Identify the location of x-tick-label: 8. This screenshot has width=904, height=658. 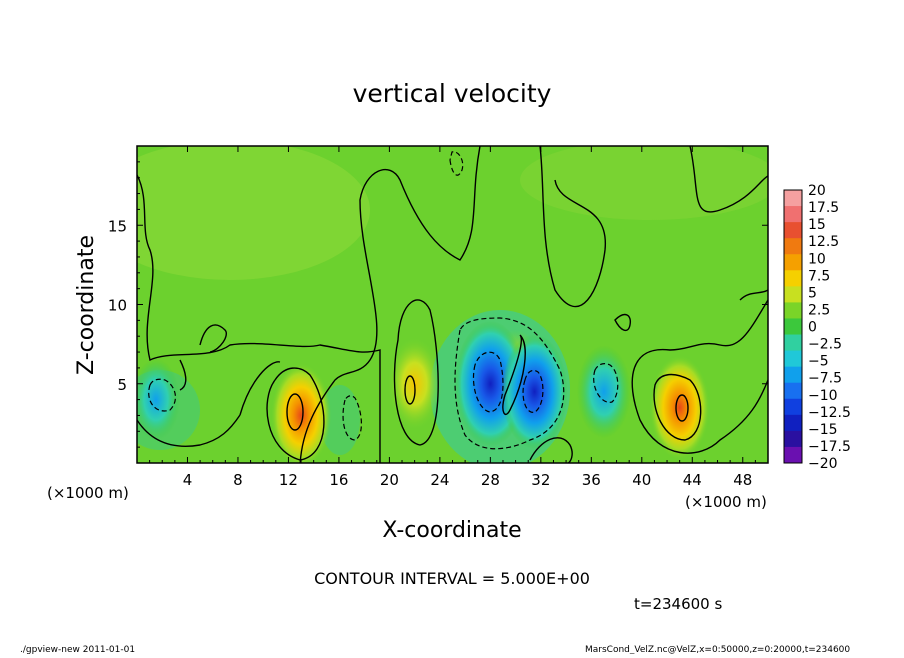
(238, 480).